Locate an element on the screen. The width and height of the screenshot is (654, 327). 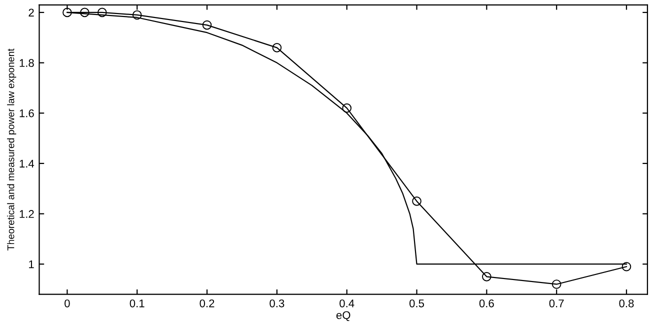
x-tick-label: 0.7 is located at coordinates (556, 303).